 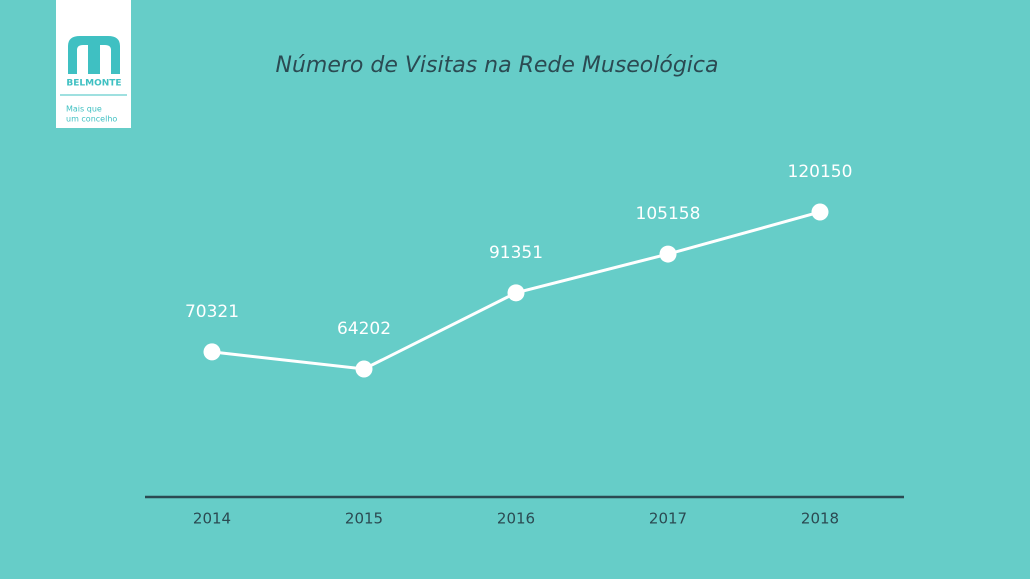 What do you see at coordinates (94, 55) in the screenshot?
I see `logo-icon` at bounding box center [94, 55].